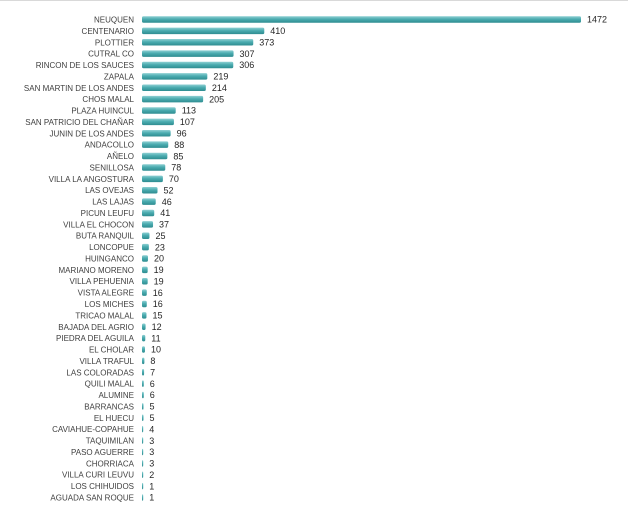  Describe the element at coordinates (95, 338) in the screenshot. I see `category-label: PIEDRA DEL AGUILA` at that location.